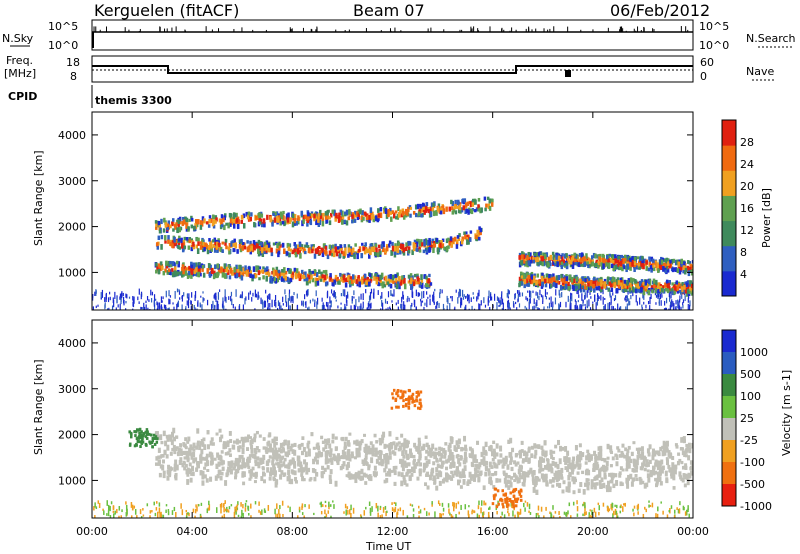 The height and width of the screenshot is (554, 800). I want to click on colorbar-tick-label: 12, so click(747, 230).